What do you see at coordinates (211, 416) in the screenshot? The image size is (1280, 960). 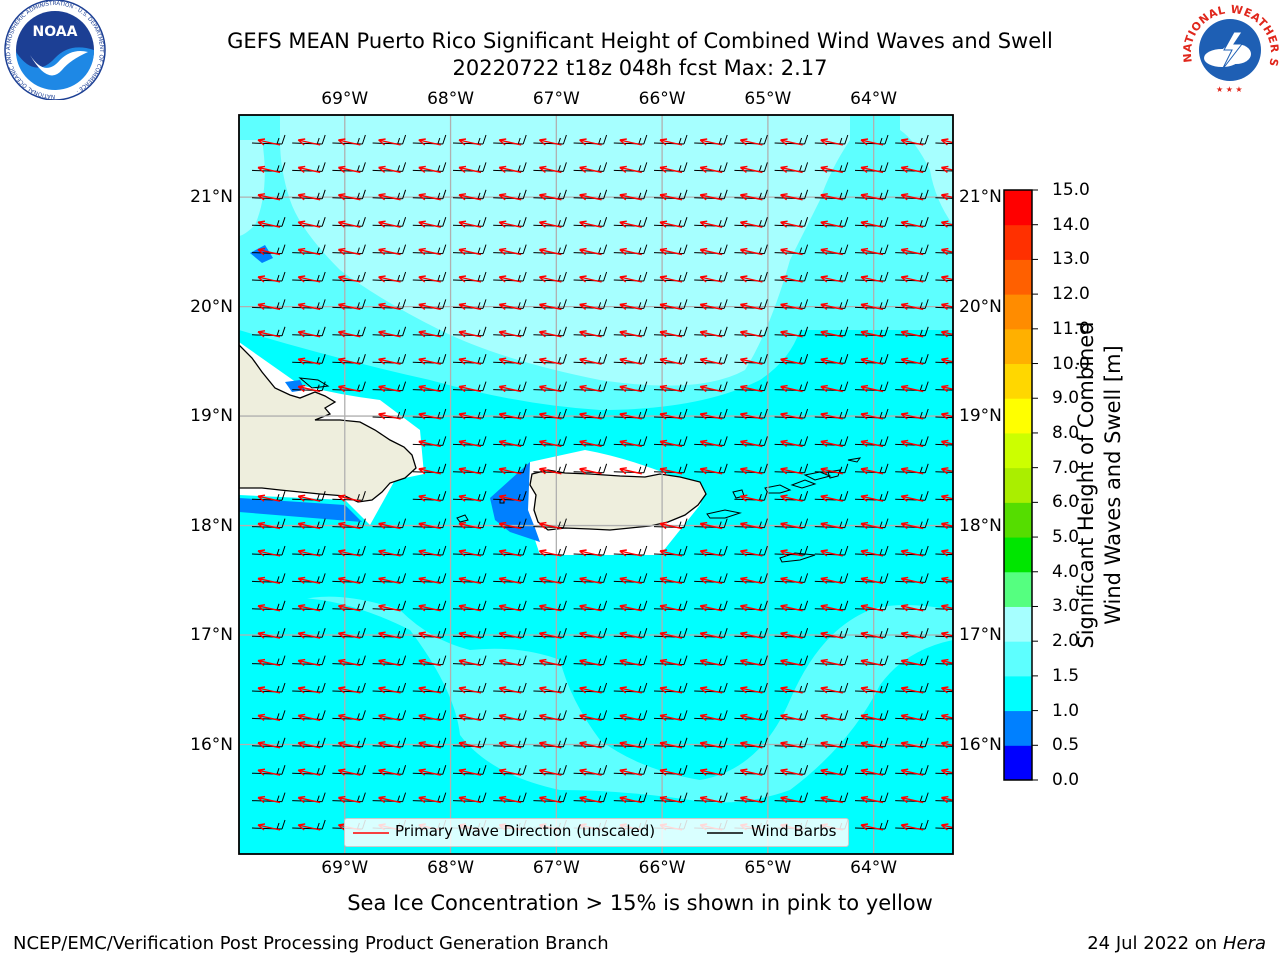 I see `lat-label-left-3: 19°N` at bounding box center [211, 416].